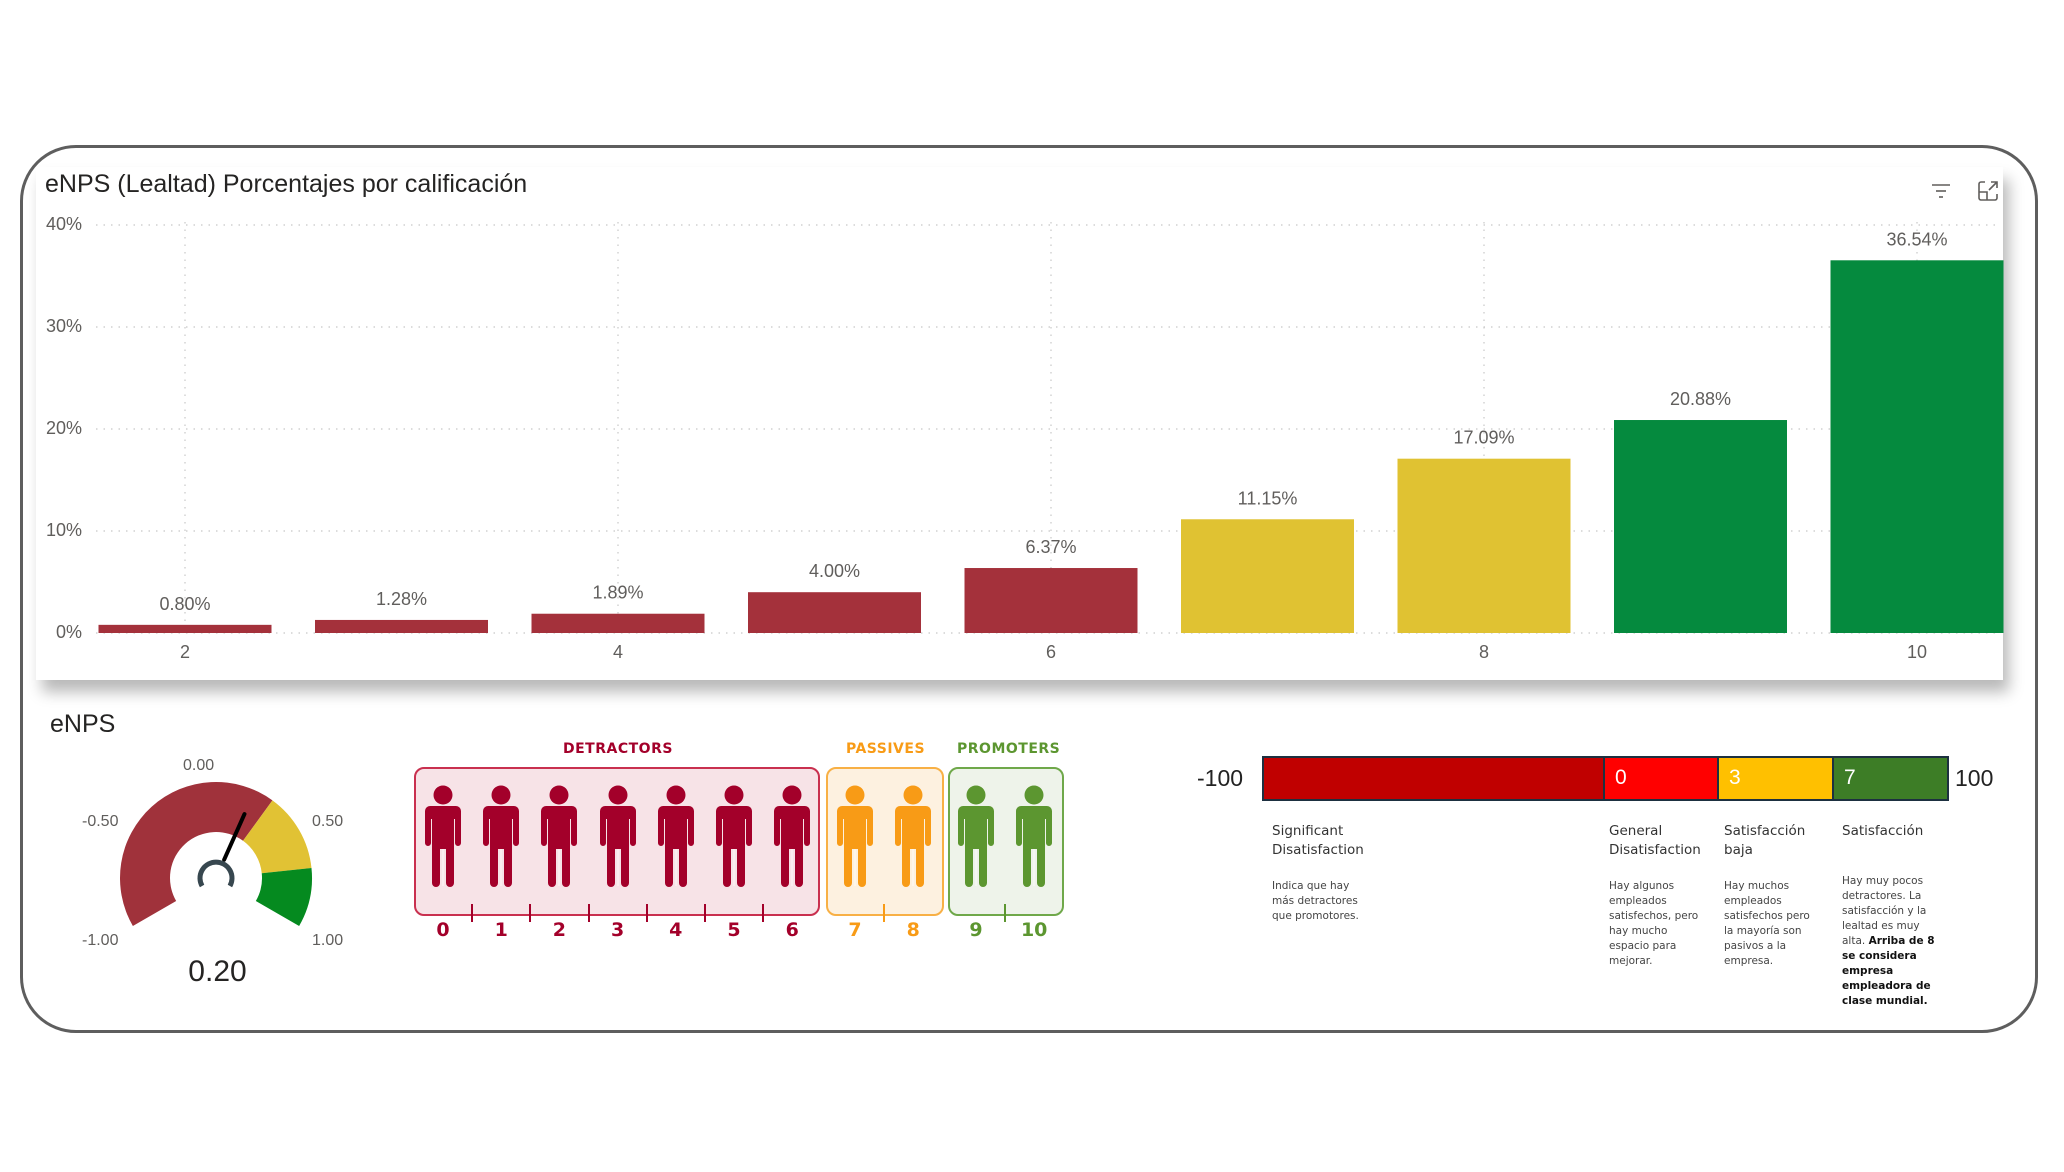  Describe the element at coordinates (63, 326) in the screenshot. I see `y-tick-label: 30%` at that location.